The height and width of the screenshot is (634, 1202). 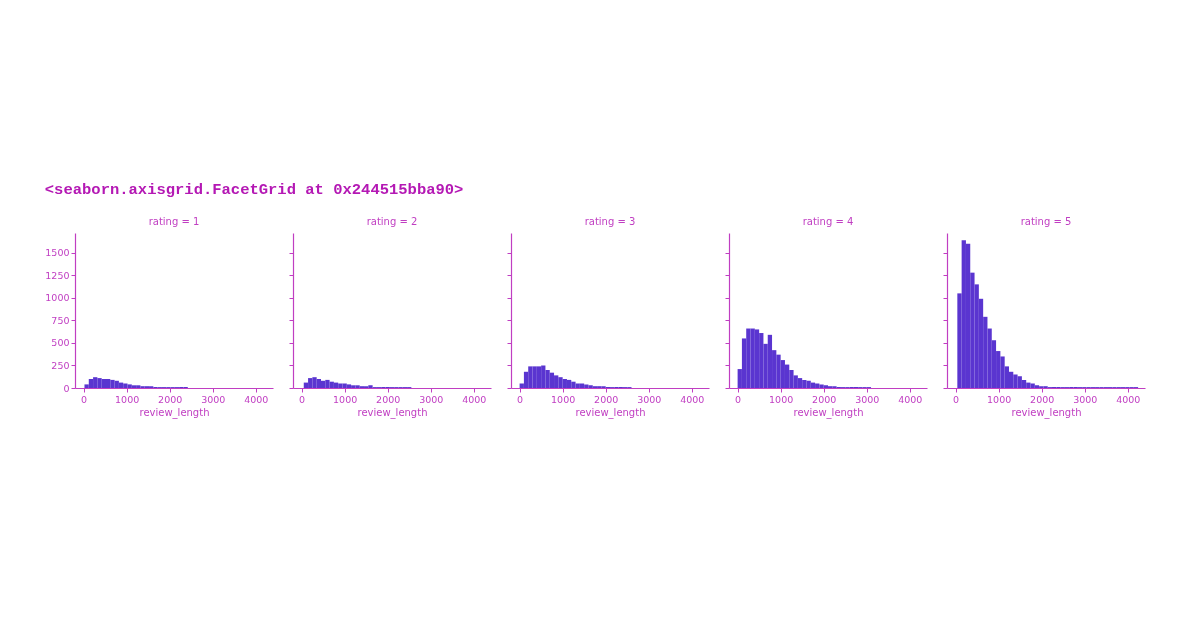 I want to click on chart-title: rating = 3, so click(x=610, y=221).